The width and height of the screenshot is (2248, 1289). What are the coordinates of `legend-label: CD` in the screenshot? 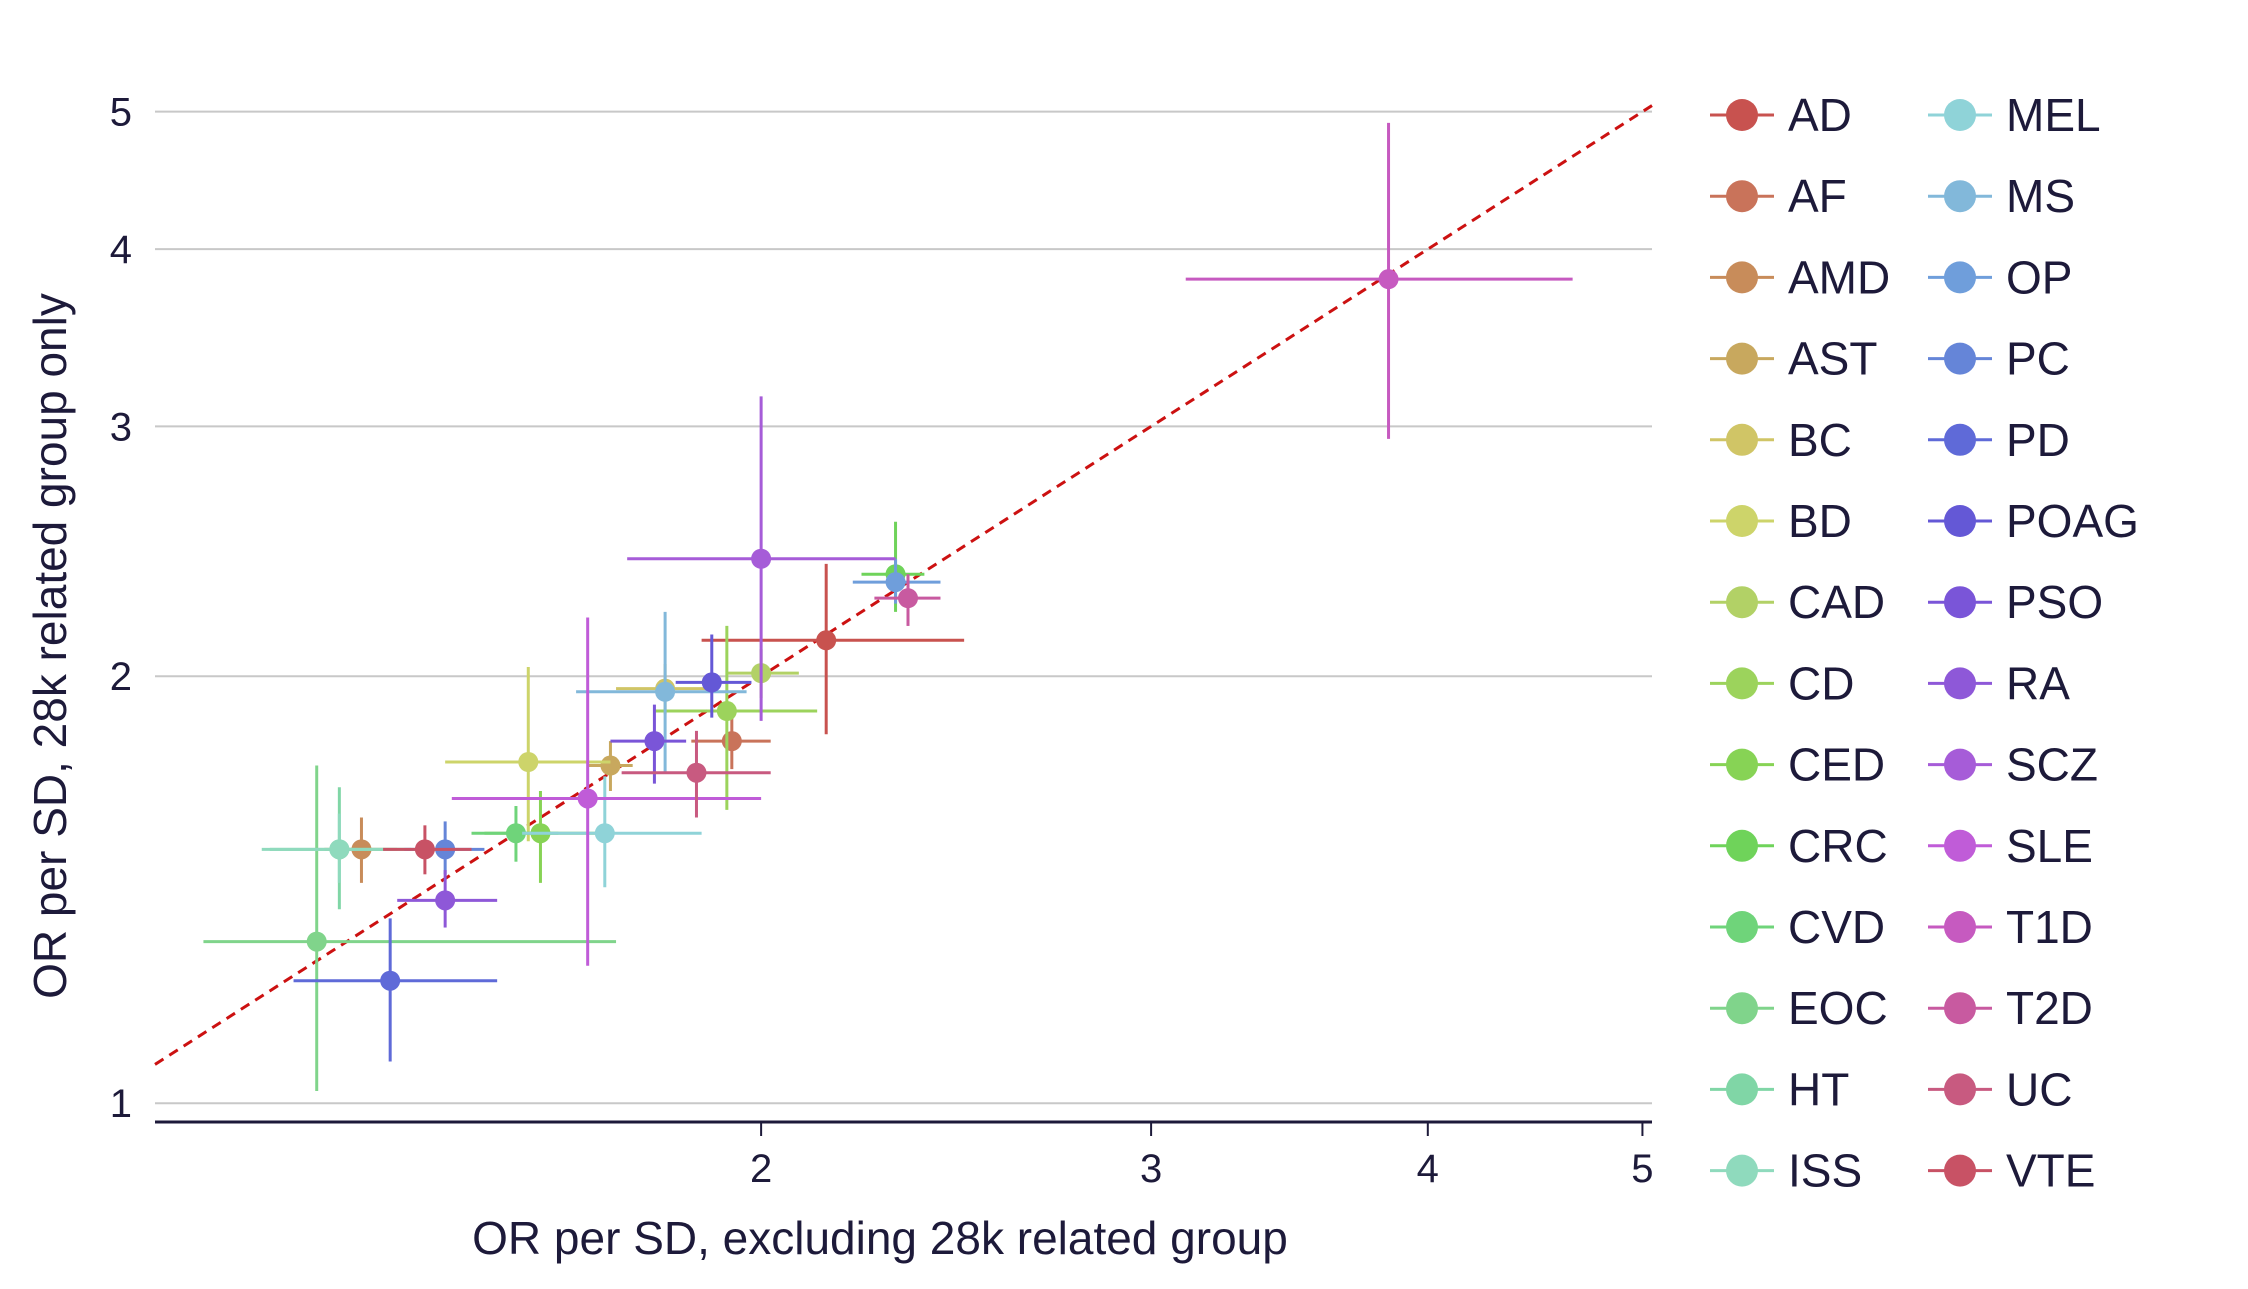 It's located at (1821, 683).